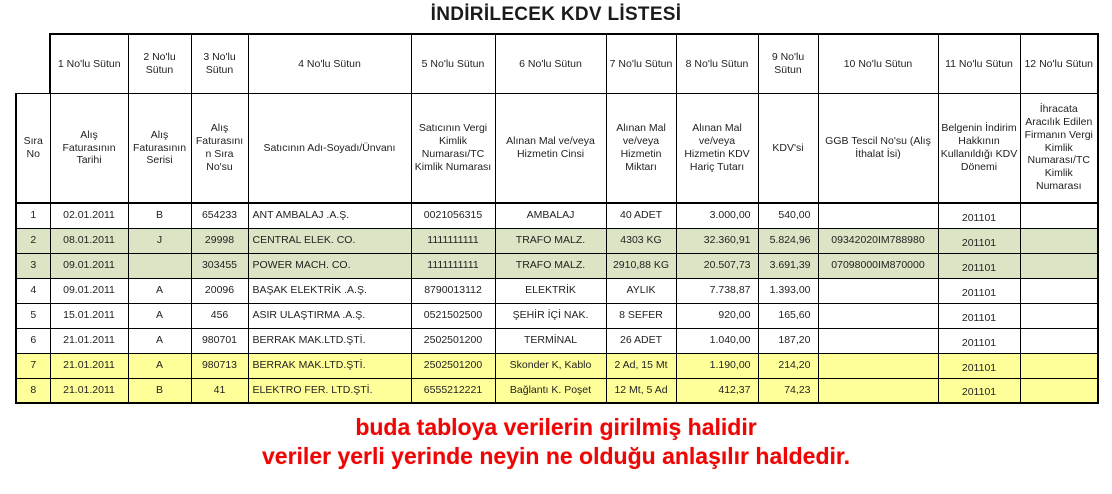  I want to click on numbered-header-cell: 11 No'lu Sütun, so click(979, 63).